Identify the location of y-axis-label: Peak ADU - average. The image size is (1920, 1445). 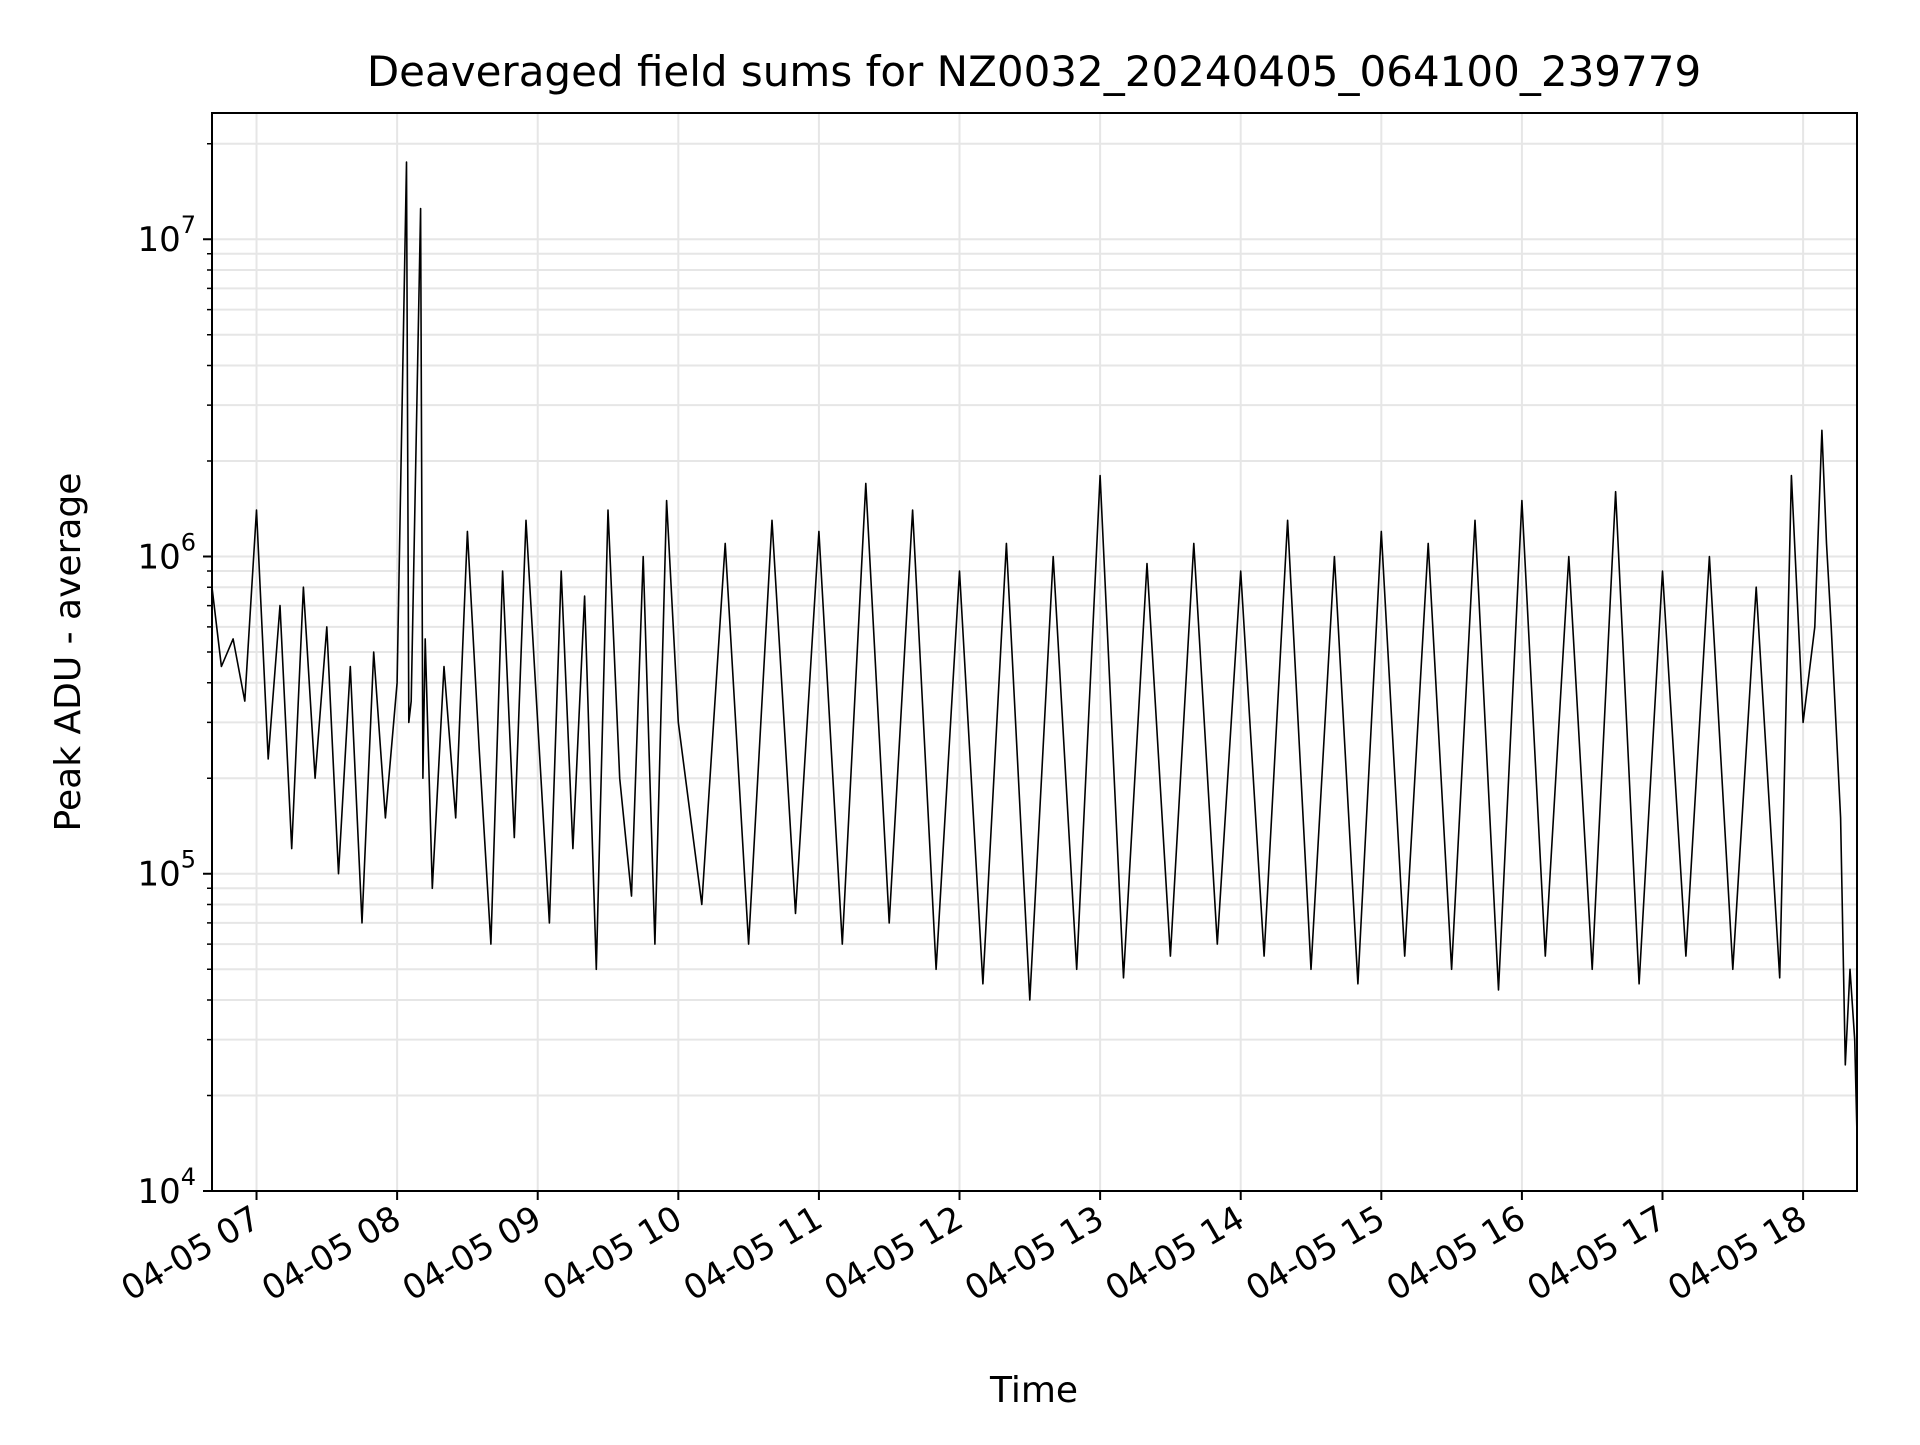
(68, 652).